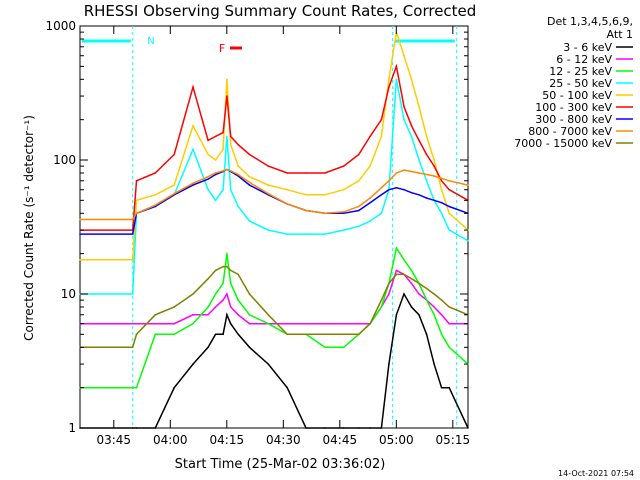 The image size is (640, 480). Describe the element at coordinates (453, 440) in the screenshot. I see `x-tick-label: 05:15` at that location.